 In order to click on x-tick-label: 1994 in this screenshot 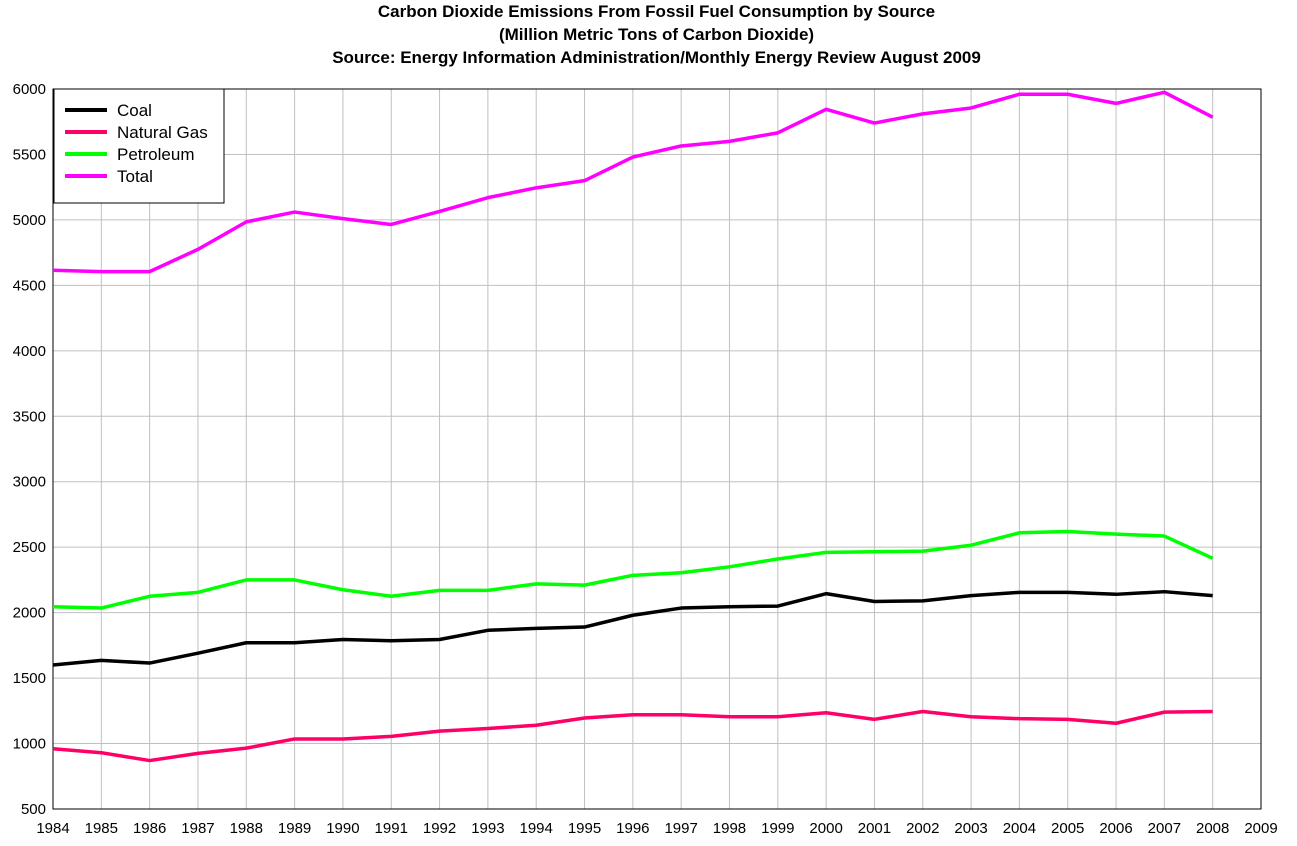, I will do `click(536, 828)`.